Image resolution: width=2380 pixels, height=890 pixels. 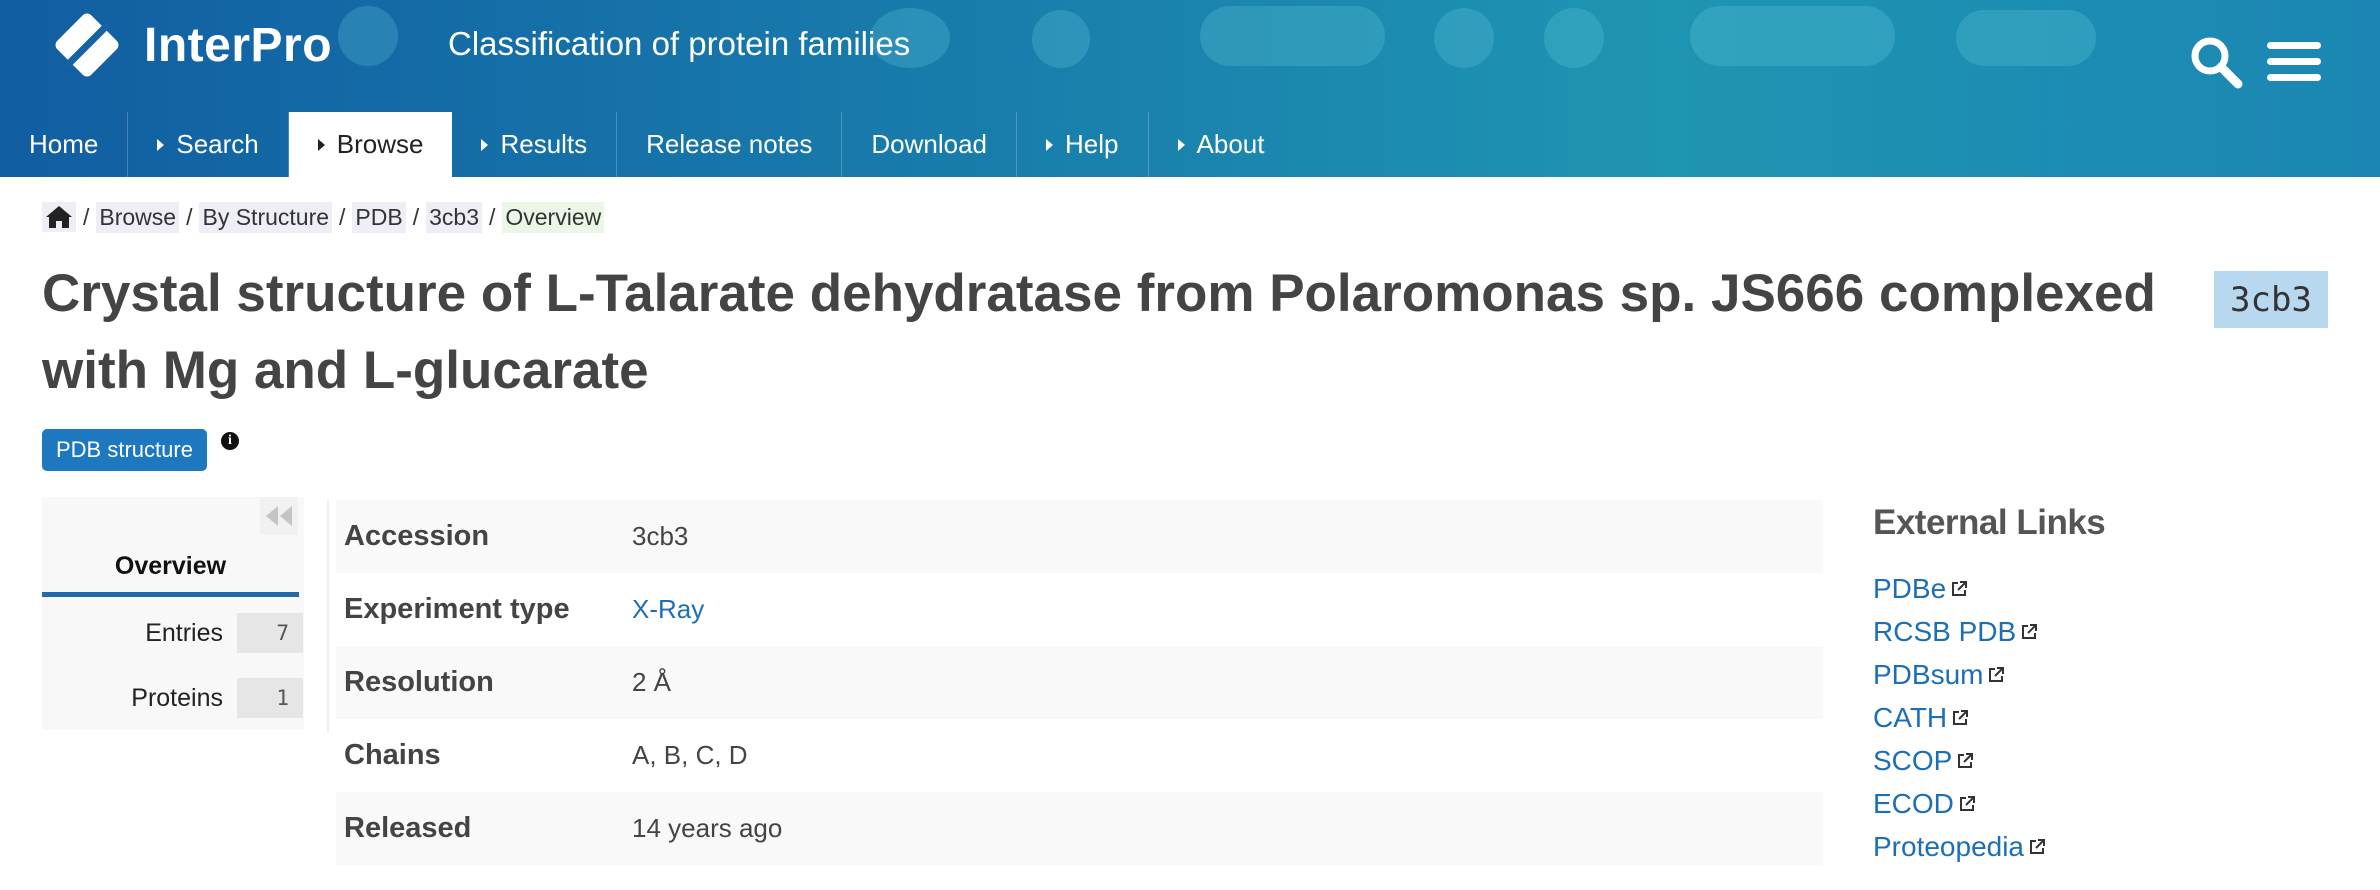 What do you see at coordinates (454, 217) in the screenshot?
I see `breadcrumb-accession: 3cb3` at bounding box center [454, 217].